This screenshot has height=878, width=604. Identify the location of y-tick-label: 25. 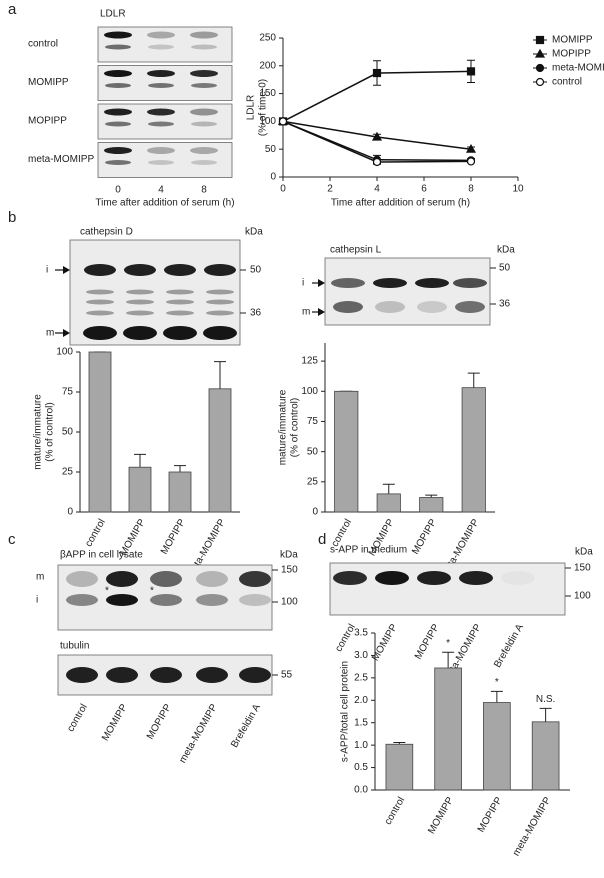
(313, 481).